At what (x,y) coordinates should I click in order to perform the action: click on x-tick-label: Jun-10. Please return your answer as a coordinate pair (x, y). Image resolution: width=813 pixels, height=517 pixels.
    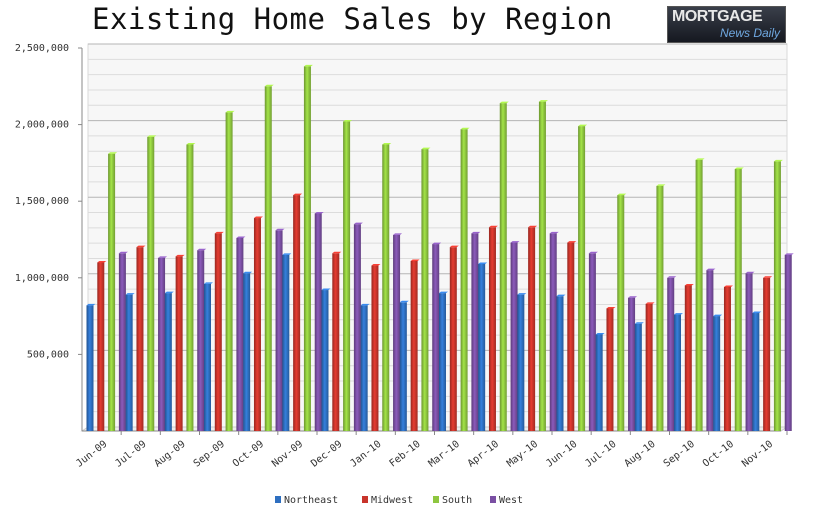
    Looking at the image, I should click on (561, 454).